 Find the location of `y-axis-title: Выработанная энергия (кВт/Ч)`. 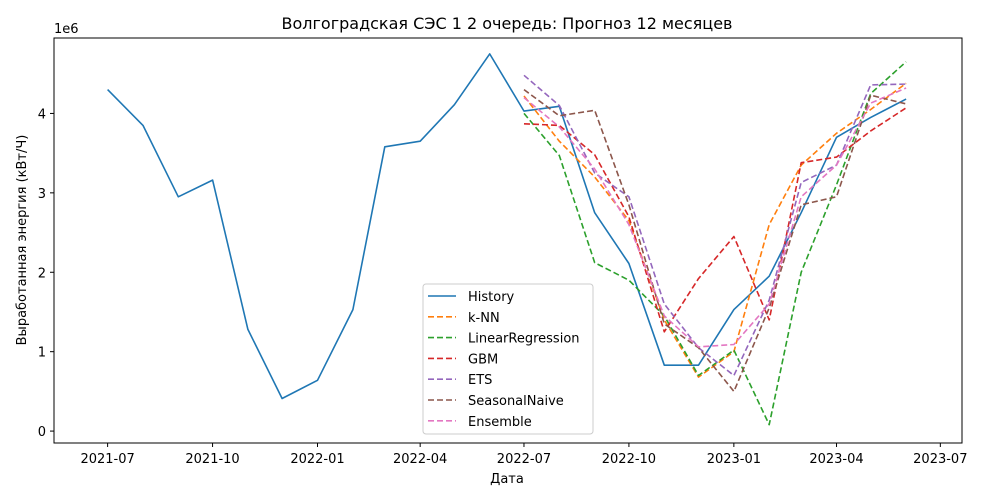

y-axis-title: Выработанная энергия (кВт/Ч) is located at coordinates (22, 240).